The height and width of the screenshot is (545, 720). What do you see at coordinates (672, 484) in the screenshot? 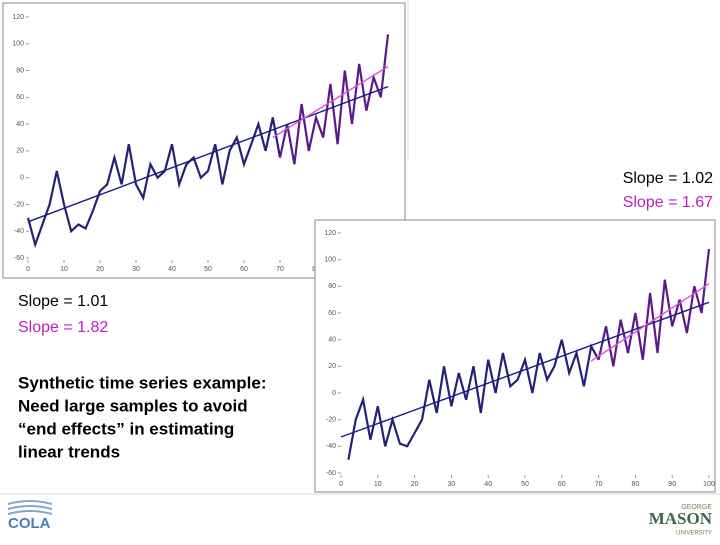
I see `x-tick-label: 90` at bounding box center [672, 484].